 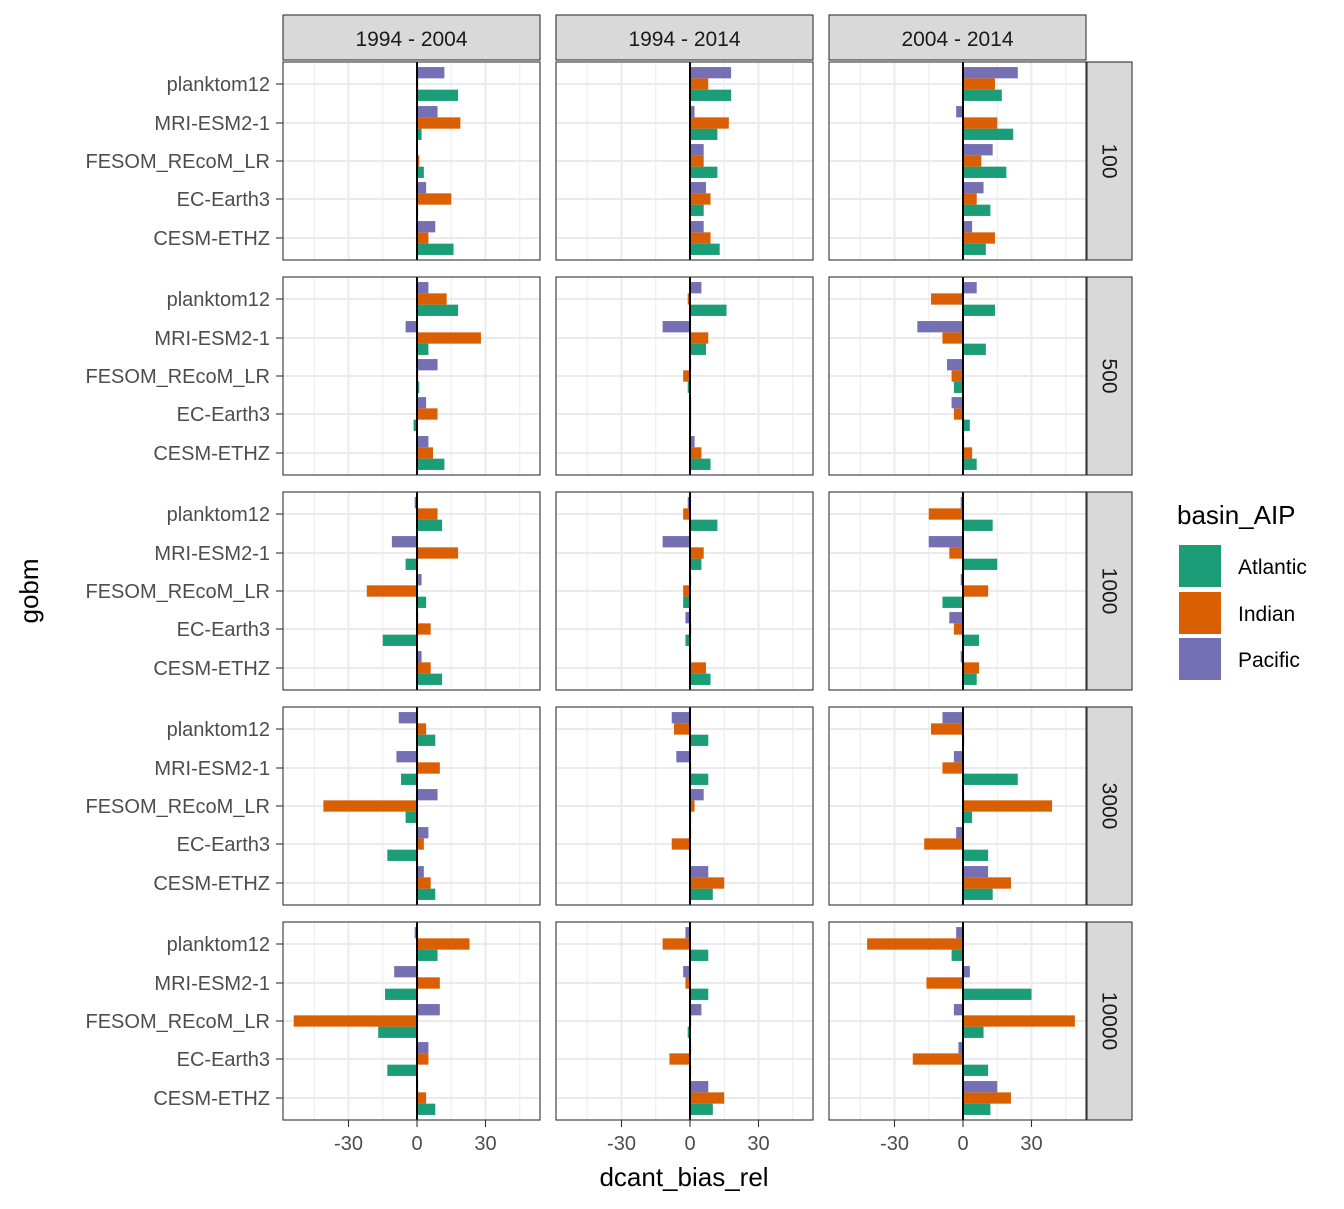 I want to click on strip-row-100: 100, so click(x=1109, y=161).